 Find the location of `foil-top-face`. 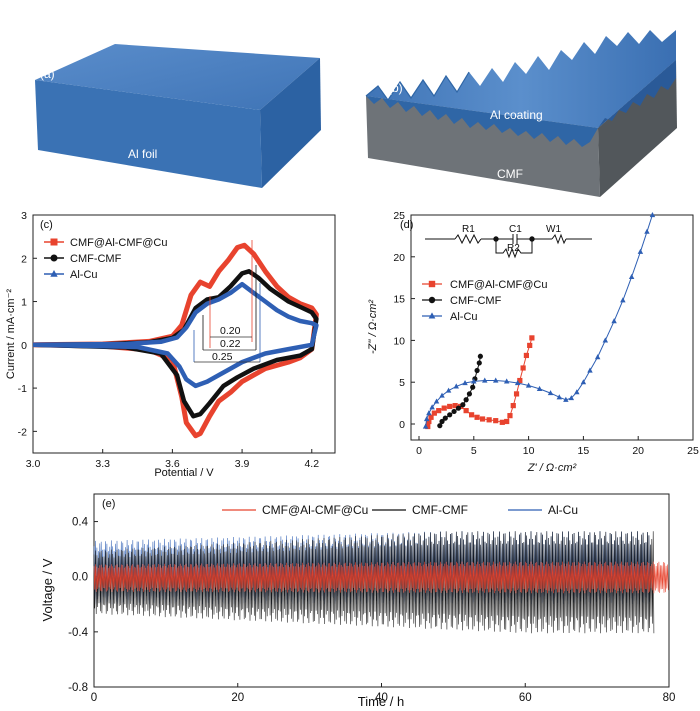

foil-top-face is located at coordinates (177, 77).